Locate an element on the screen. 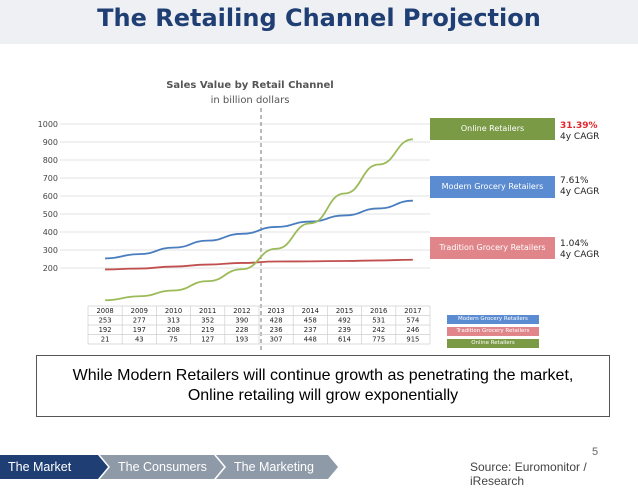 The image size is (638, 488). table-year: 2011 is located at coordinates (207, 311).